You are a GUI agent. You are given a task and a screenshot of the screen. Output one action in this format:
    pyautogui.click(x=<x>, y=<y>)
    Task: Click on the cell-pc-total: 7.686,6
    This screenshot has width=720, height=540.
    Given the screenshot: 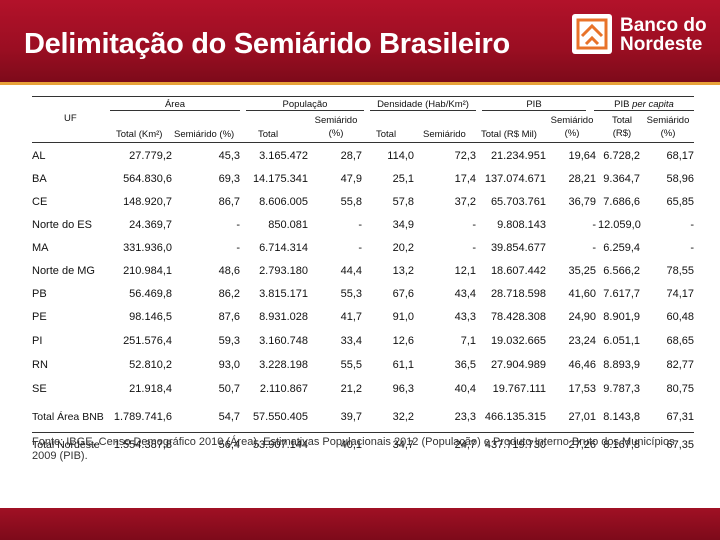 What is the action you would take?
    pyautogui.click(x=621, y=202)
    